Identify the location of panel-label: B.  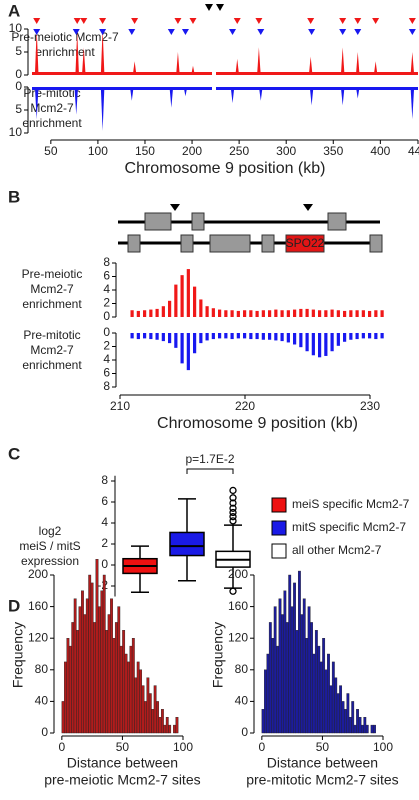
(14, 196).